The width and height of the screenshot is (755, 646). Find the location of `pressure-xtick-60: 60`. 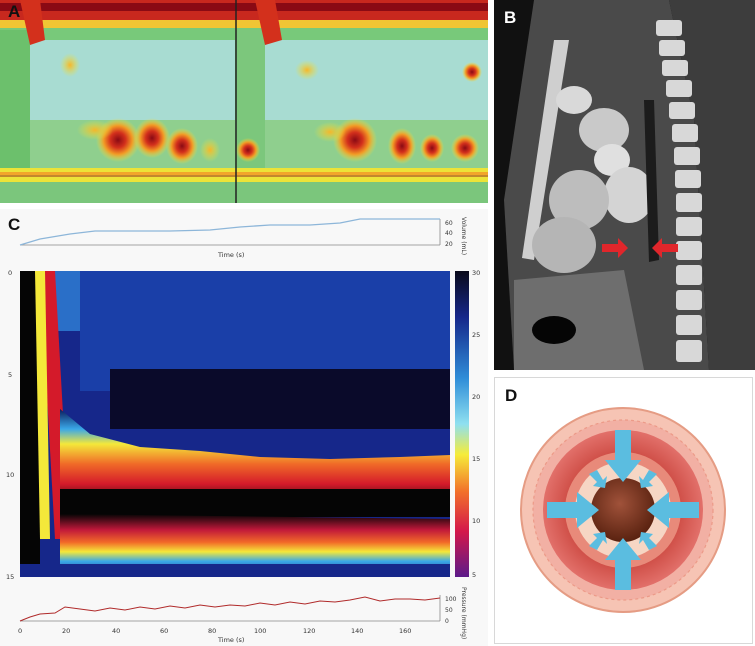

pressure-xtick-60: 60 is located at coordinates (164, 631).